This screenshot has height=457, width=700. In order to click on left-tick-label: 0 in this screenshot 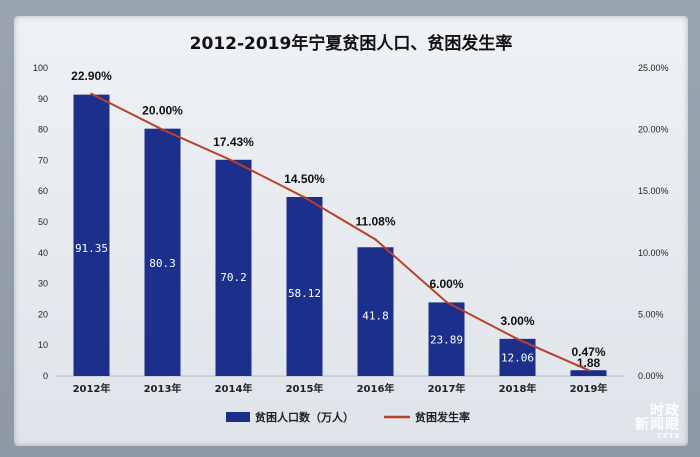, I will do `click(45, 376)`.